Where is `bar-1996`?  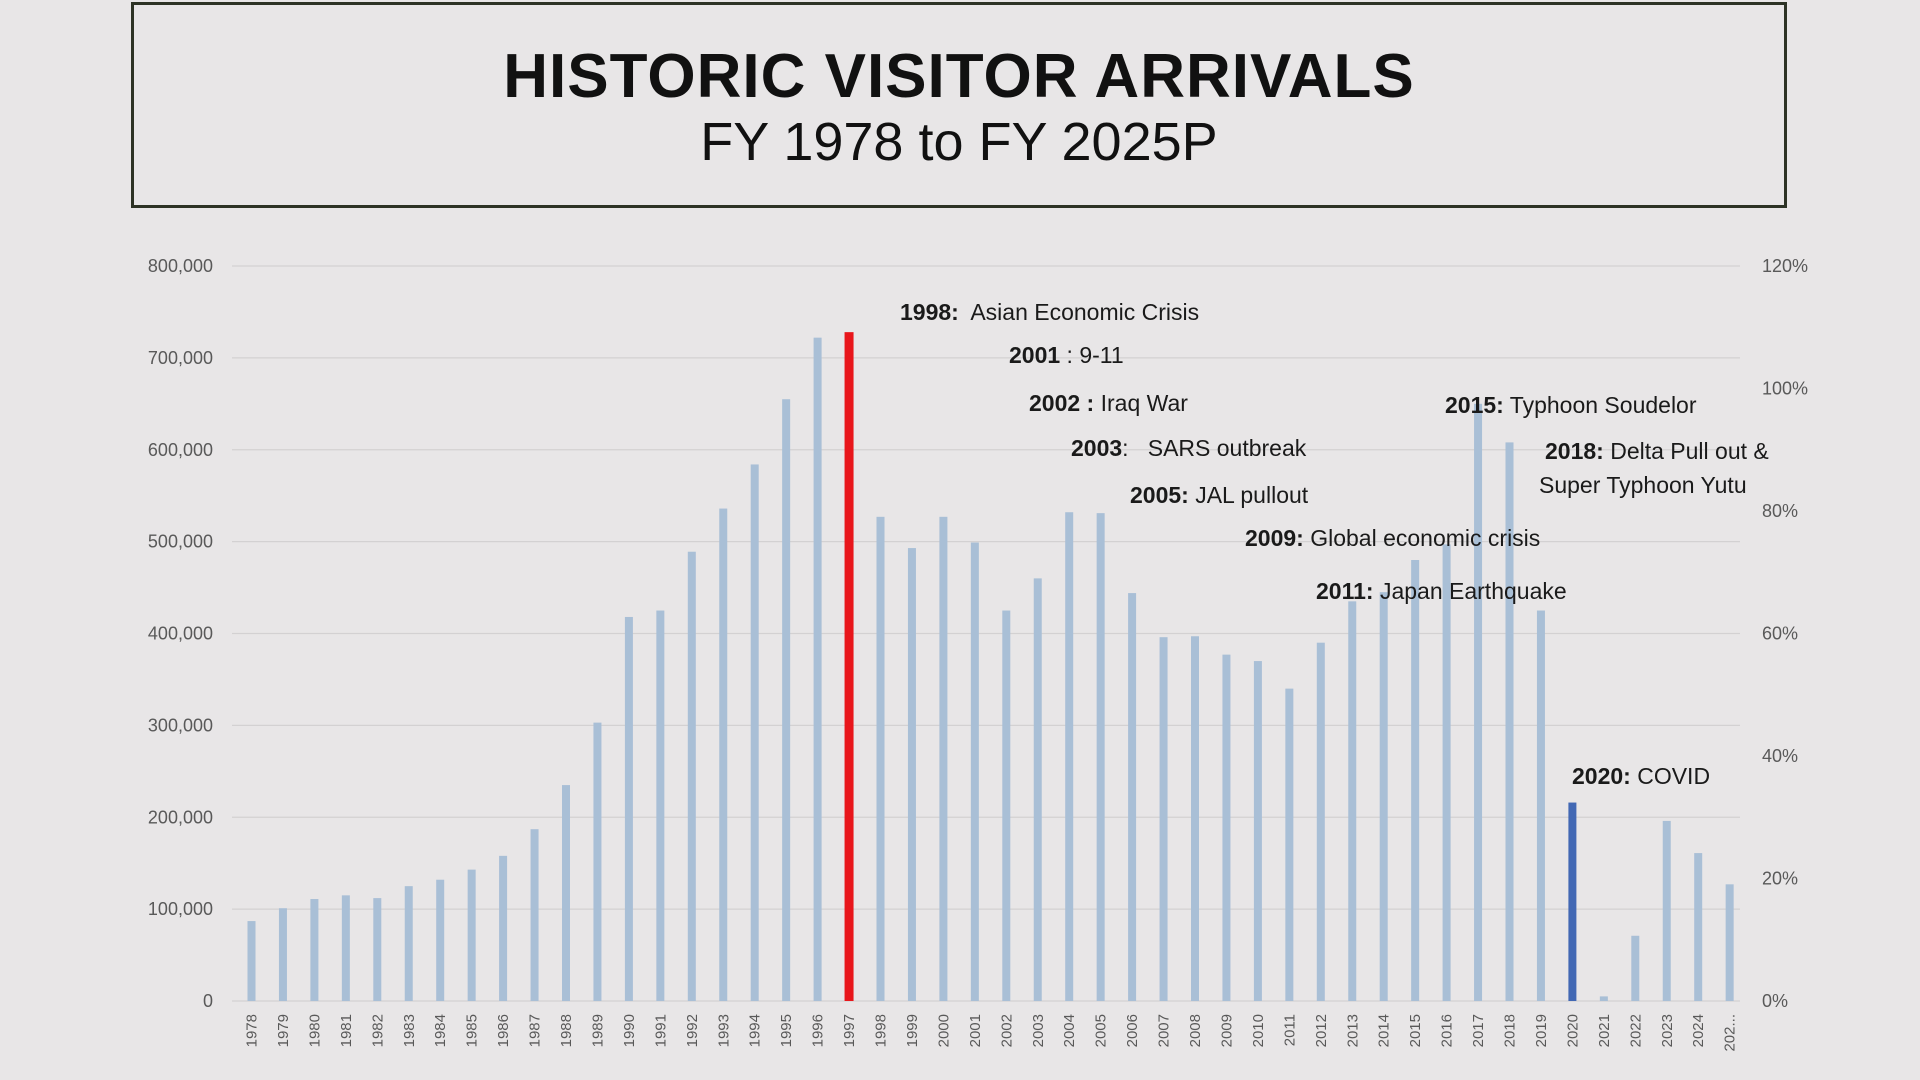
bar-1996 is located at coordinates (817, 669).